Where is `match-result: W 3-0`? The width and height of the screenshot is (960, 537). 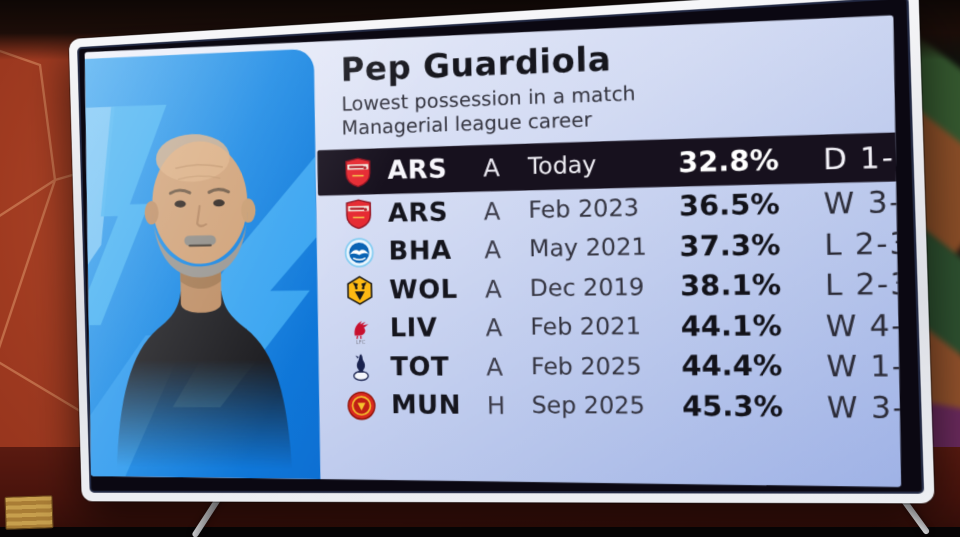 match-result: W 3-0 is located at coordinates (864, 407).